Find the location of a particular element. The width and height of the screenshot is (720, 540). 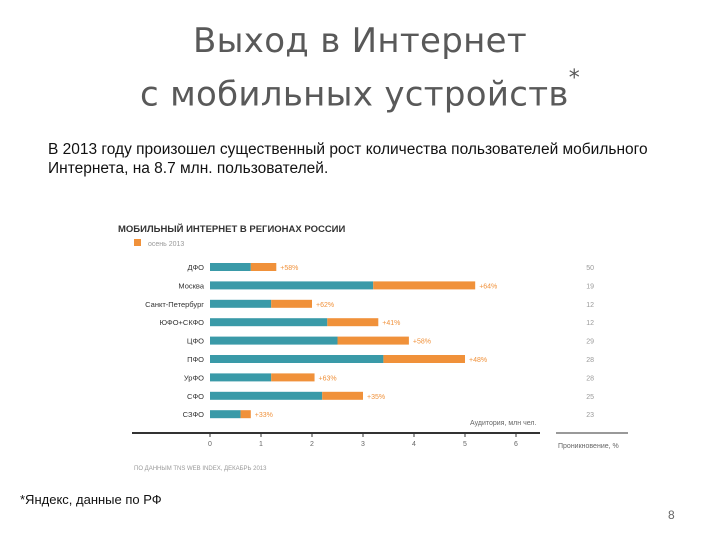

x-tick-label: 1 is located at coordinates (261, 444).